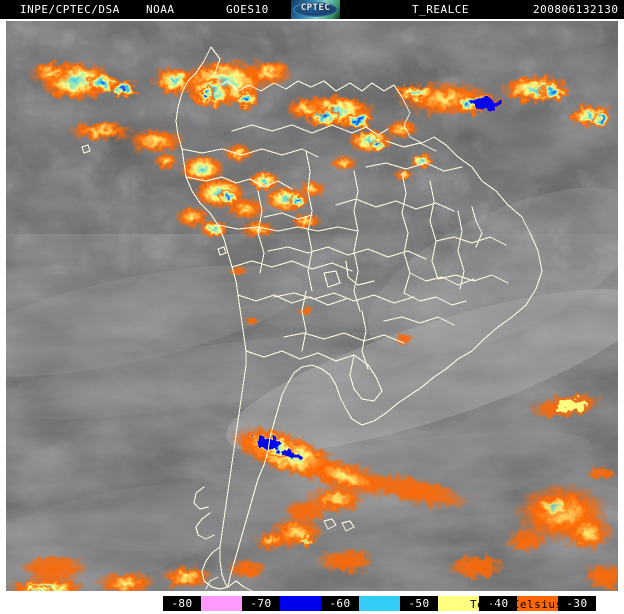 The height and width of the screenshot is (614, 624). Describe the element at coordinates (577, 603) in the screenshot. I see `colorbar-tick--30: -30` at that location.